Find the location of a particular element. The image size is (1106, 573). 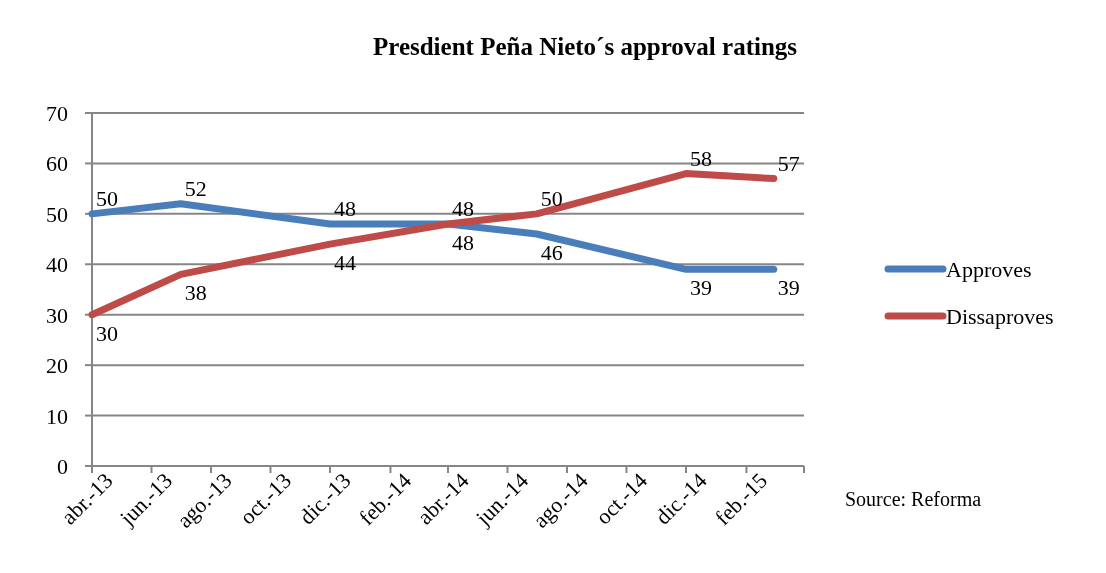

data-label: 38 is located at coordinates (195, 293).